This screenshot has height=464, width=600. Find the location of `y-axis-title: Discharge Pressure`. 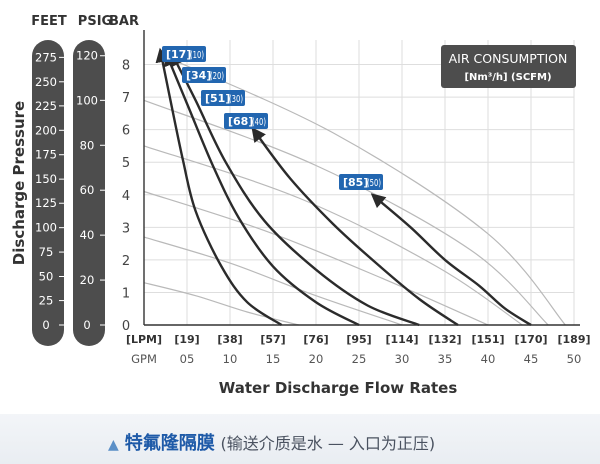

y-axis-title: Discharge Pressure is located at coordinates (19, 183).